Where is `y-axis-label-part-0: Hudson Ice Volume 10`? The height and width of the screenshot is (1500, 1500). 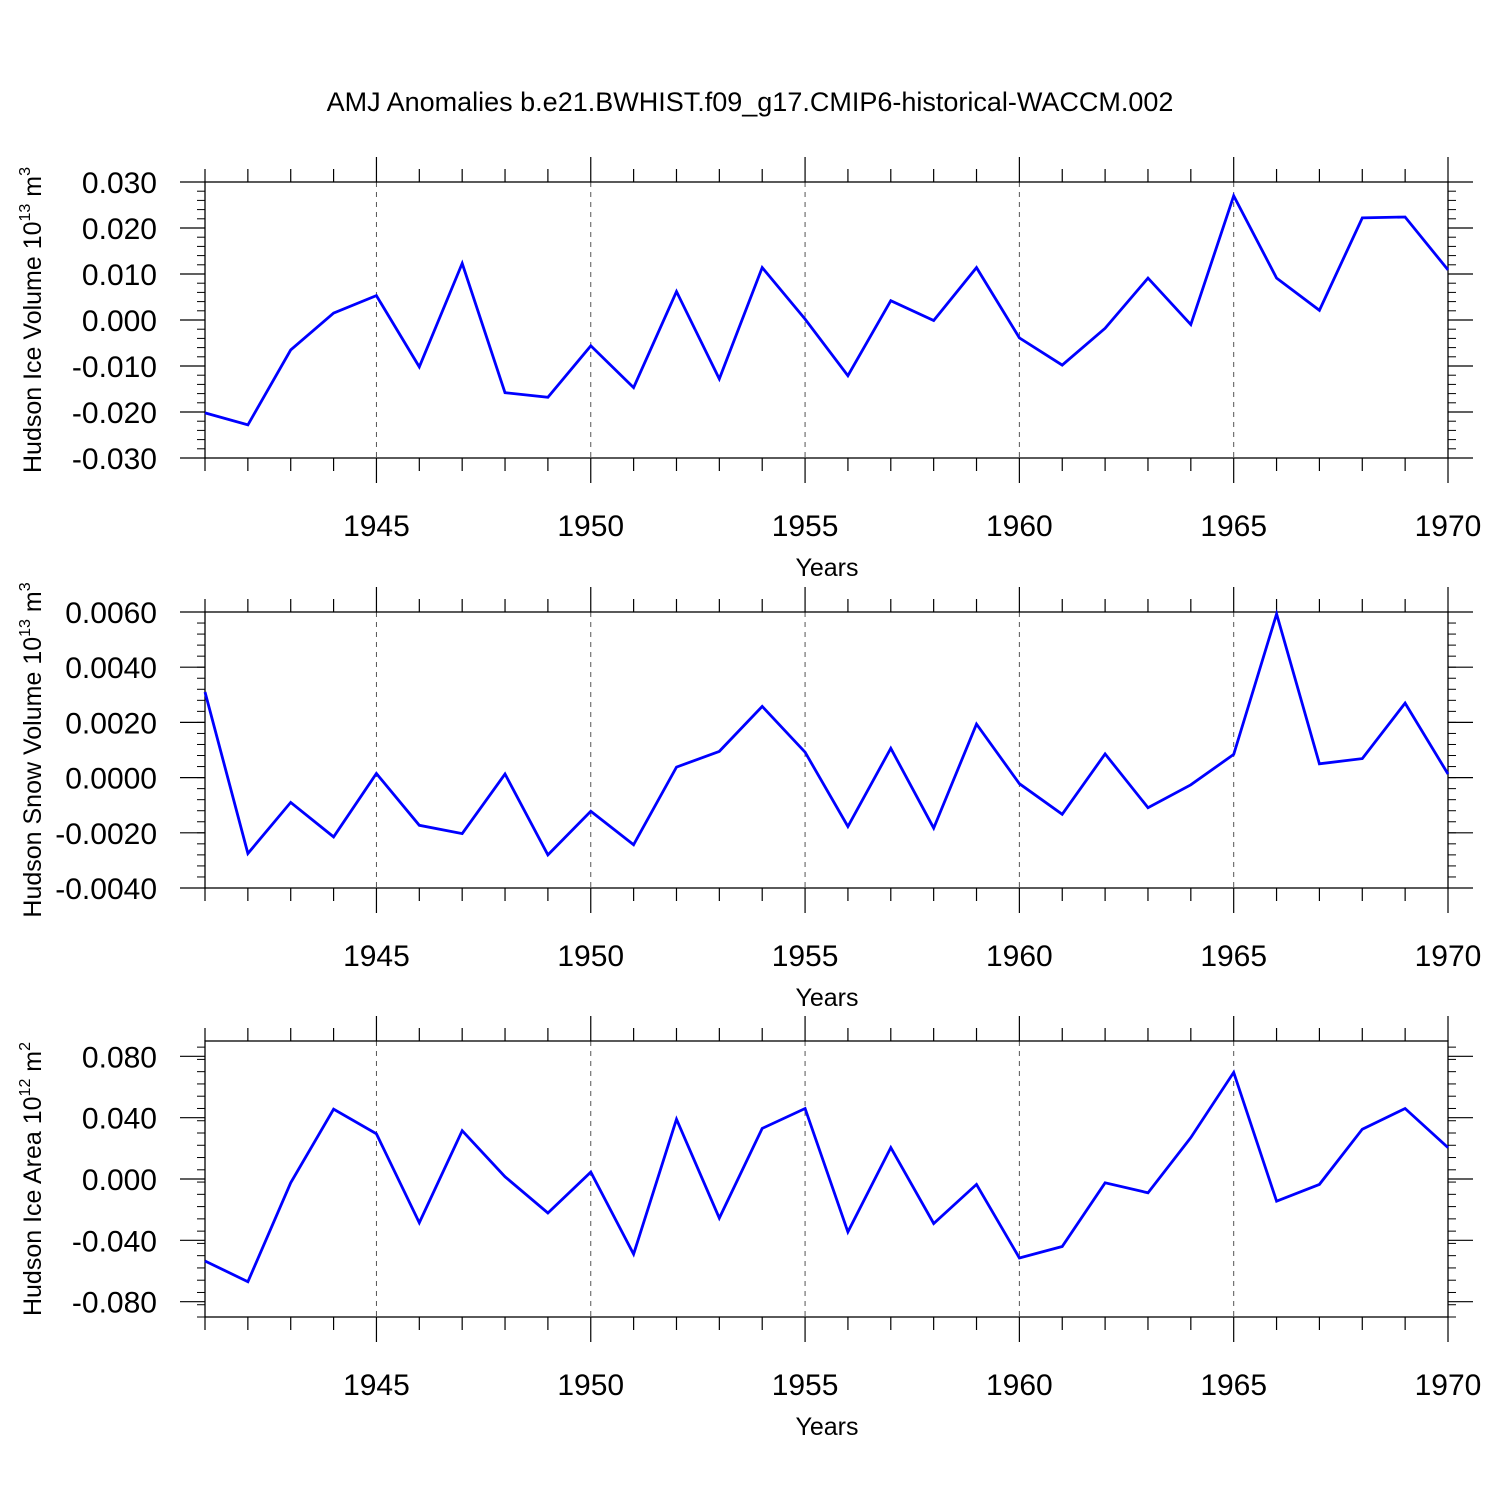 y-axis-label-part-0: Hudson Ice Volume 10 is located at coordinates (33, 347).